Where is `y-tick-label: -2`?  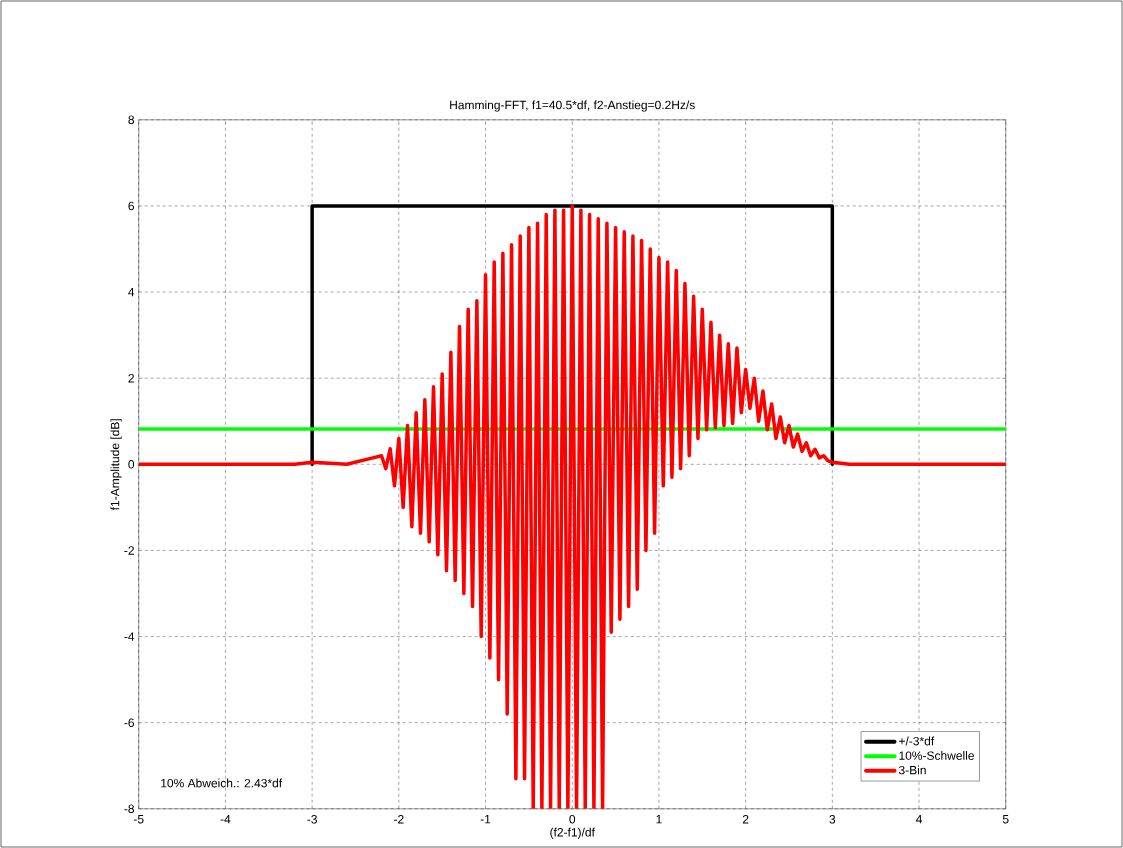
y-tick-label: -2 is located at coordinates (129, 550).